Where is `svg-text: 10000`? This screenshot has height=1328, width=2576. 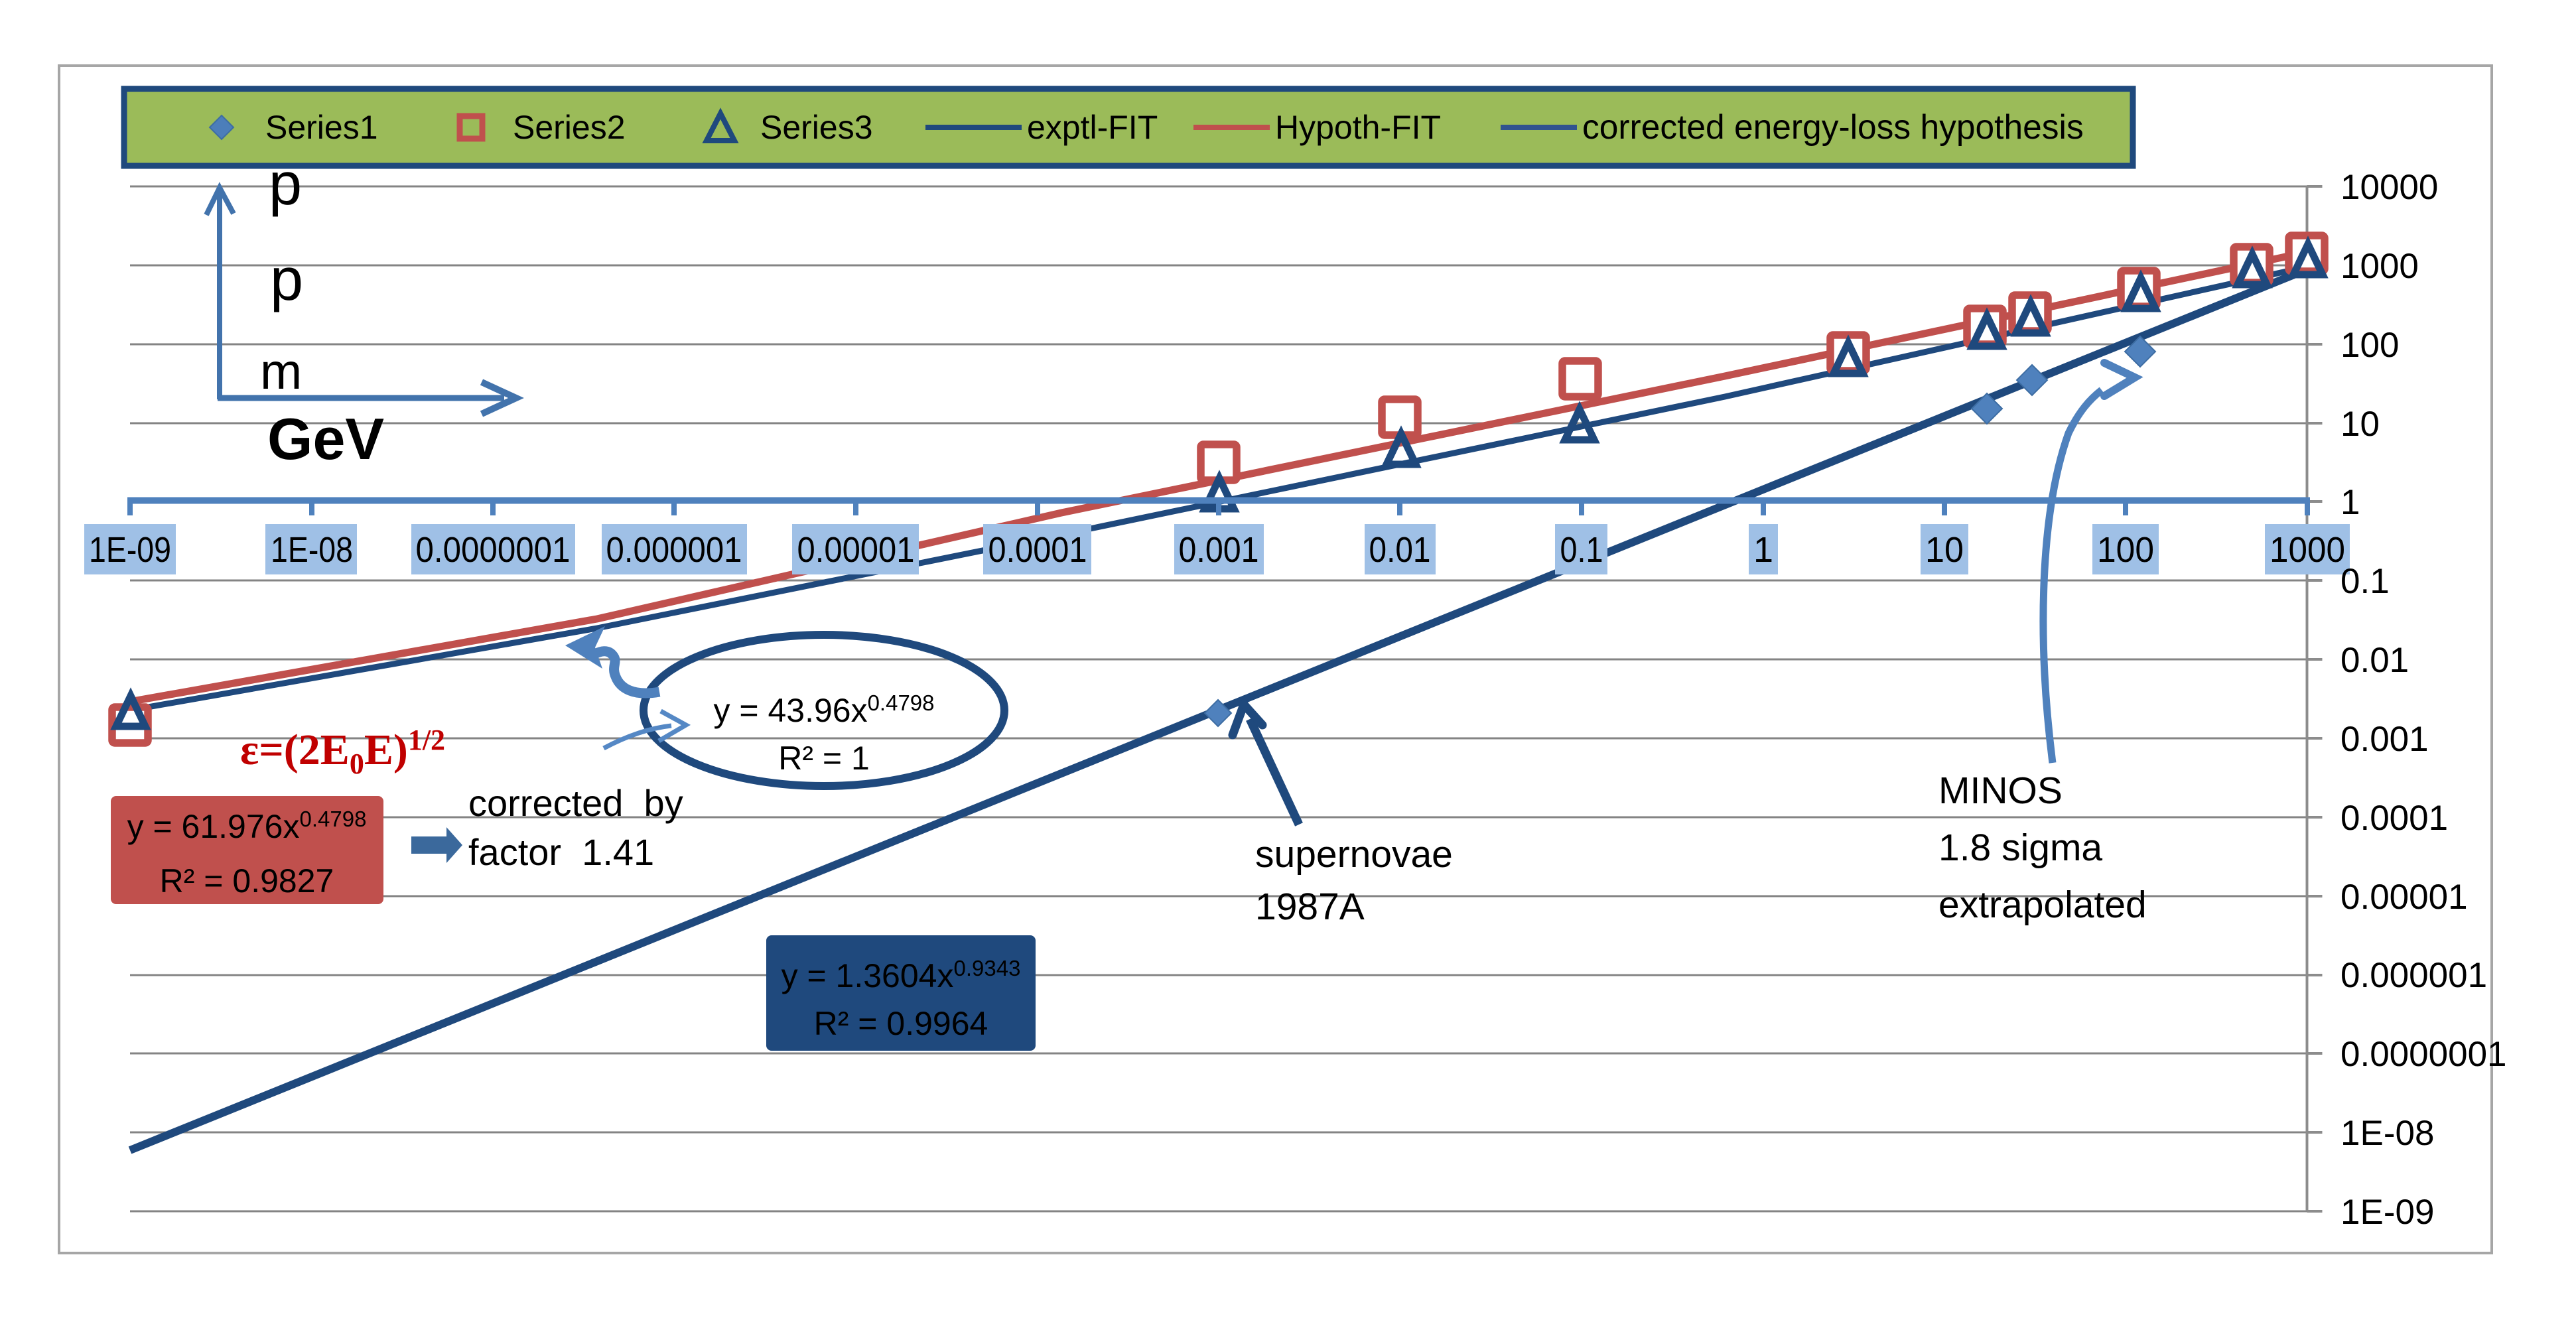 svg-text: 10000 is located at coordinates (2389, 188).